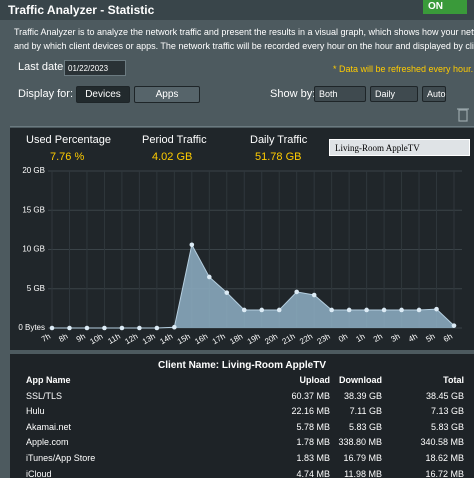 This screenshot has width=474, height=478. What do you see at coordinates (68, 140) in the screenshot?
I see `stat-label: Used Percentage` at bounding box center [68, 140].